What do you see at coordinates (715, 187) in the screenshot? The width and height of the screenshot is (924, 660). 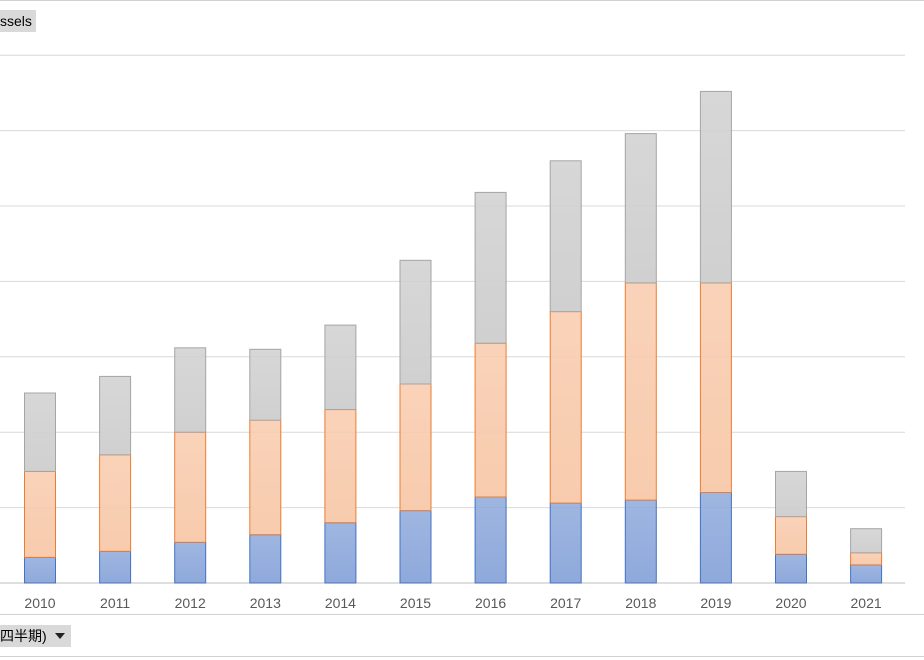 I see `bar-segment-2019-s3` at bounding box center [715, 187].